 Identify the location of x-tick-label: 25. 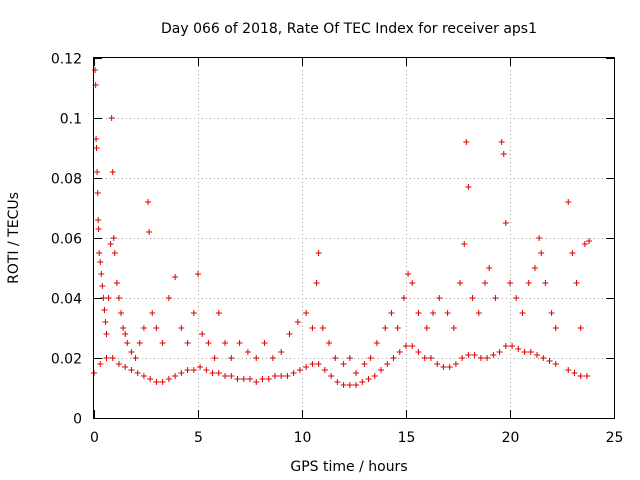
(615, 438).